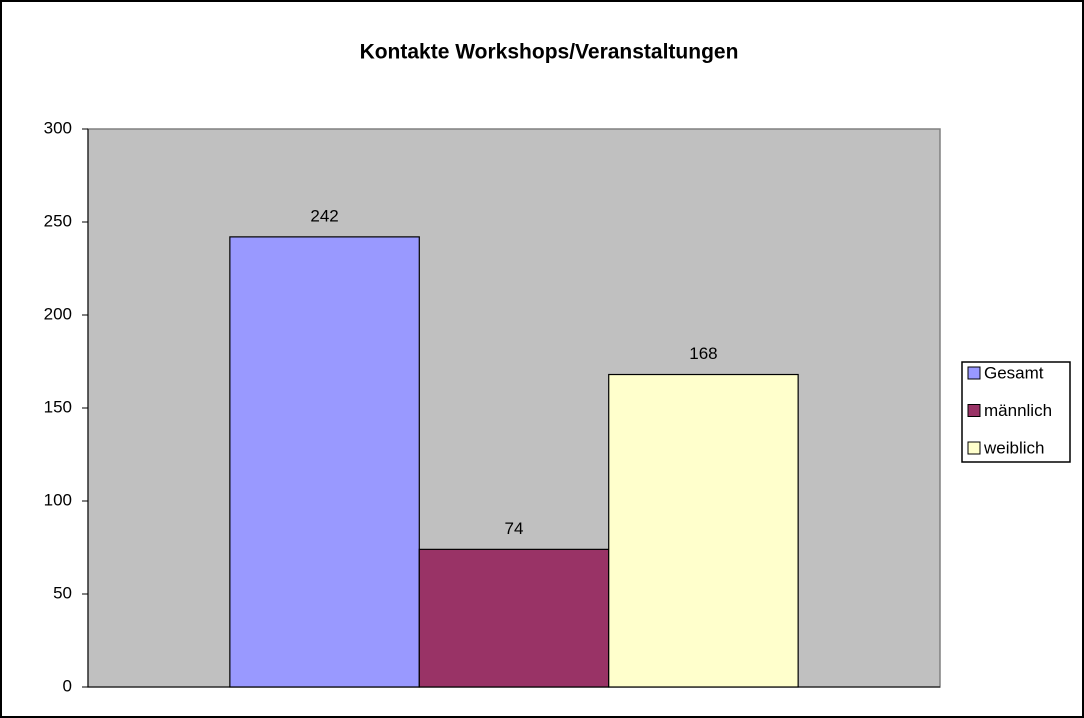  I want to click on y-tick-label: 300, so click(58, 127).